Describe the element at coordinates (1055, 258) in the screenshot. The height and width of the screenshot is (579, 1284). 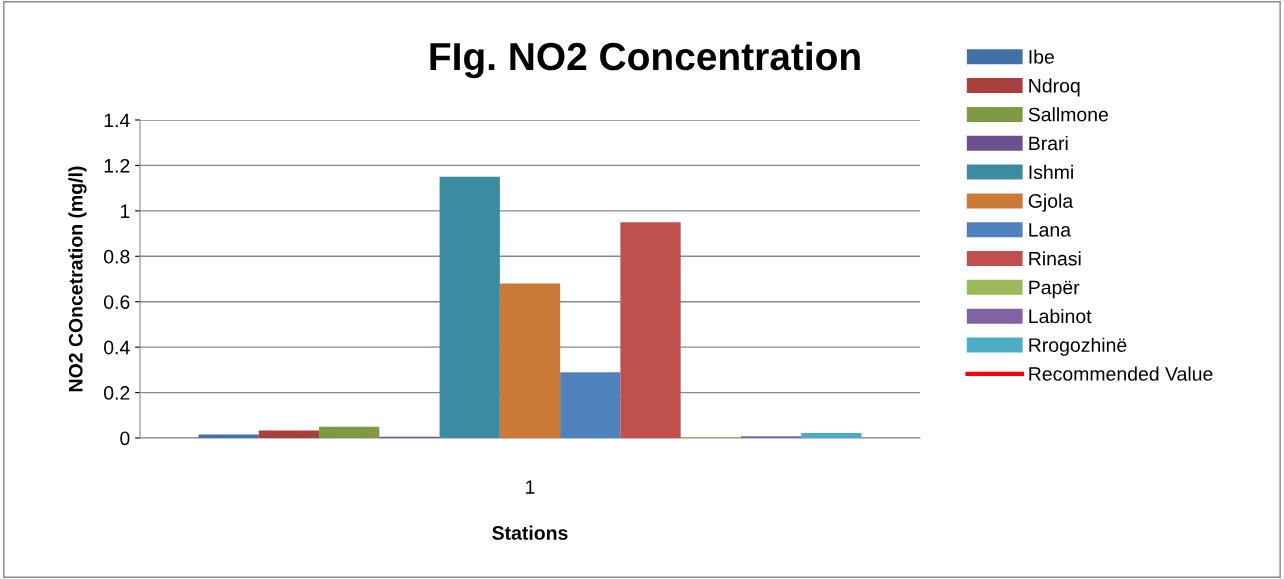
I see `legend-label: Rinasi` at that location.